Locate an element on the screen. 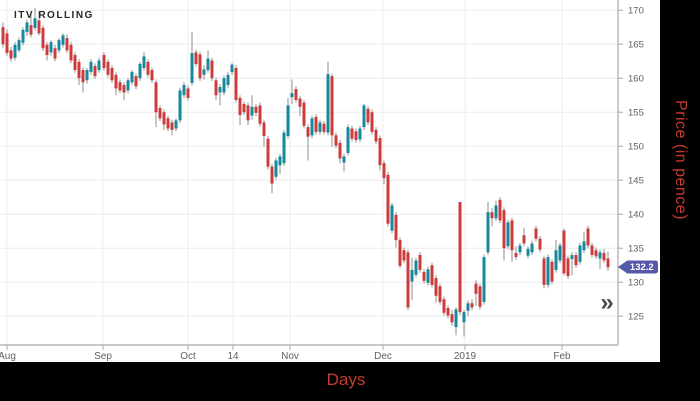 The image size is (700, 401). x-tick-label: 14 is located at coordinates (233, 356).